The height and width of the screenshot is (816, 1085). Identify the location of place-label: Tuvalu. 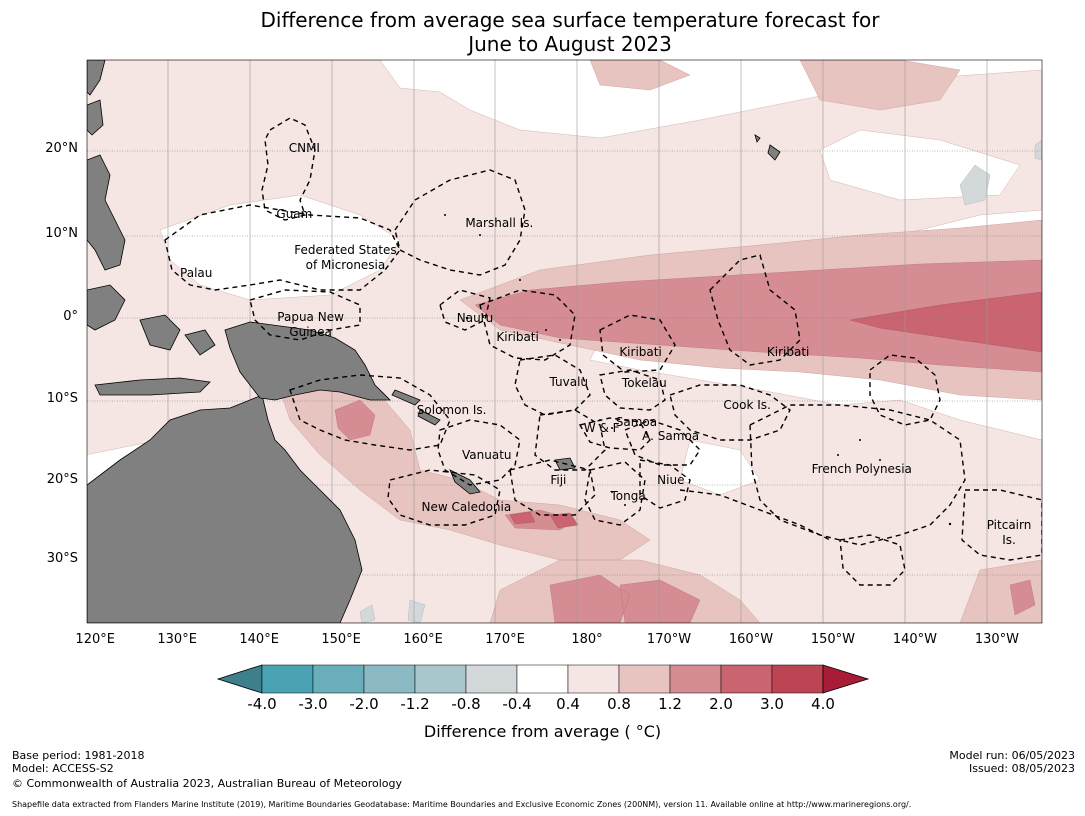
(569, 381).